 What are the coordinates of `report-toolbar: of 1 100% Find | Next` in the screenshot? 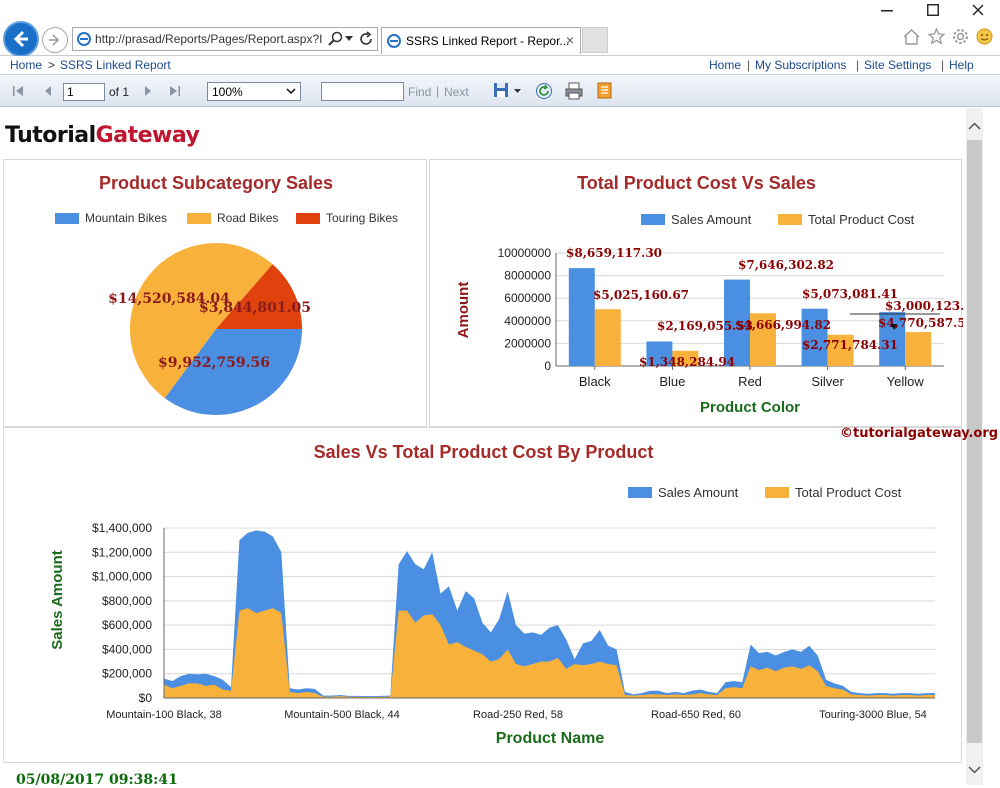 It's located at (500, 90).